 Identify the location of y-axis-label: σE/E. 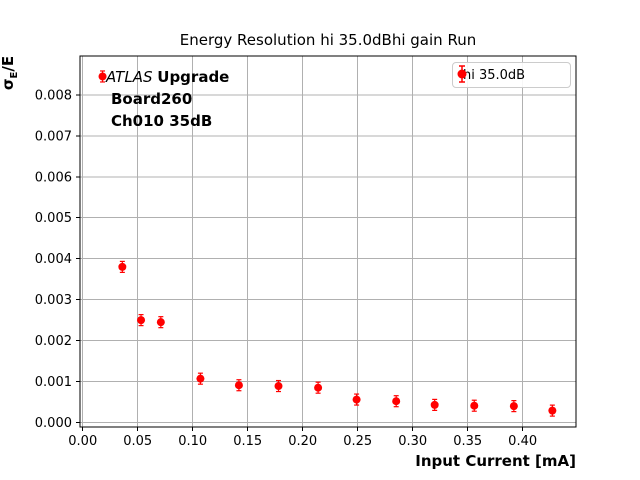
(10, 73).